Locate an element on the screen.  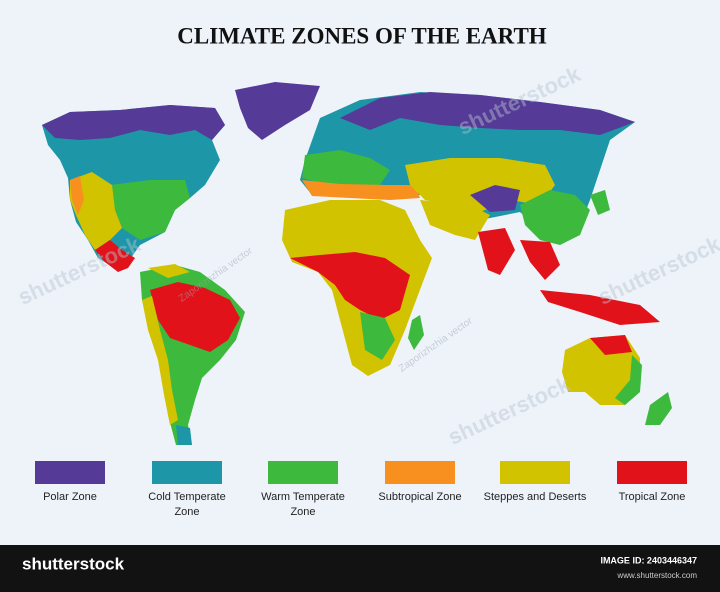
map-title: CLIMATE ZONES OF THE EARTH is located at coordinates (362, 35).